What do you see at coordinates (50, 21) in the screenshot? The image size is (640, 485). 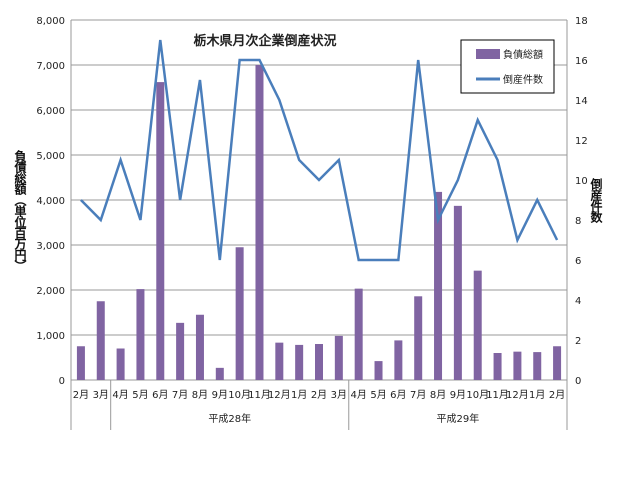 I see `y-tick-label: 8,000` at bounding box center [50, 21].